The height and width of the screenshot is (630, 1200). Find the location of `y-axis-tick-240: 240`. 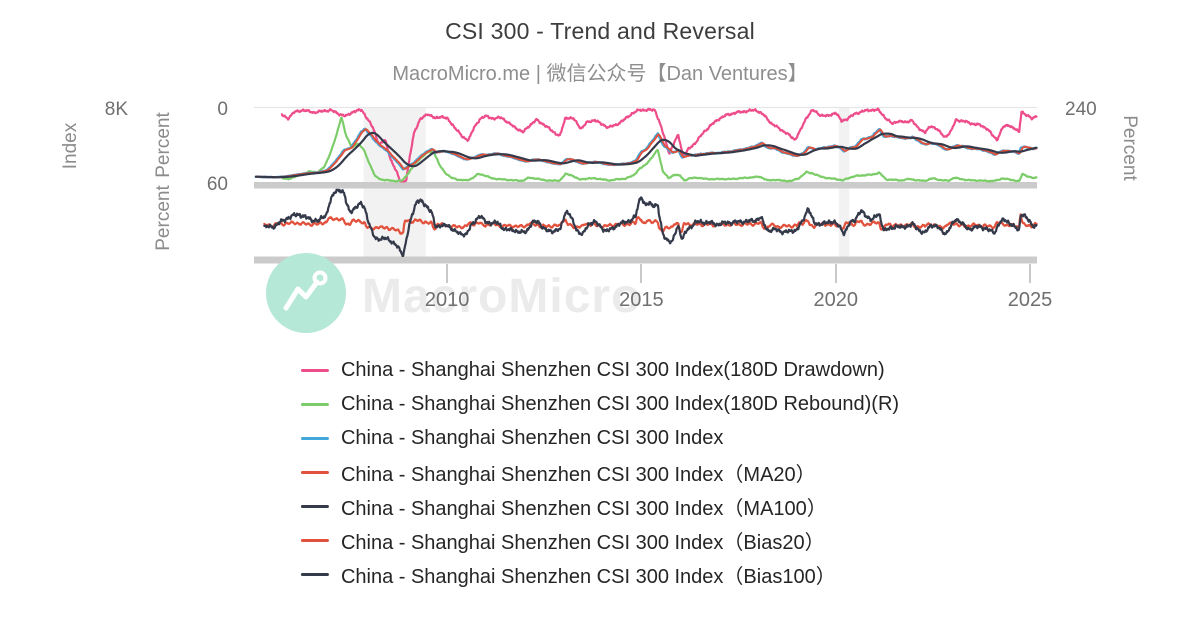

y-axis-tick-240: 240 is located at coordinates (1081, 109).